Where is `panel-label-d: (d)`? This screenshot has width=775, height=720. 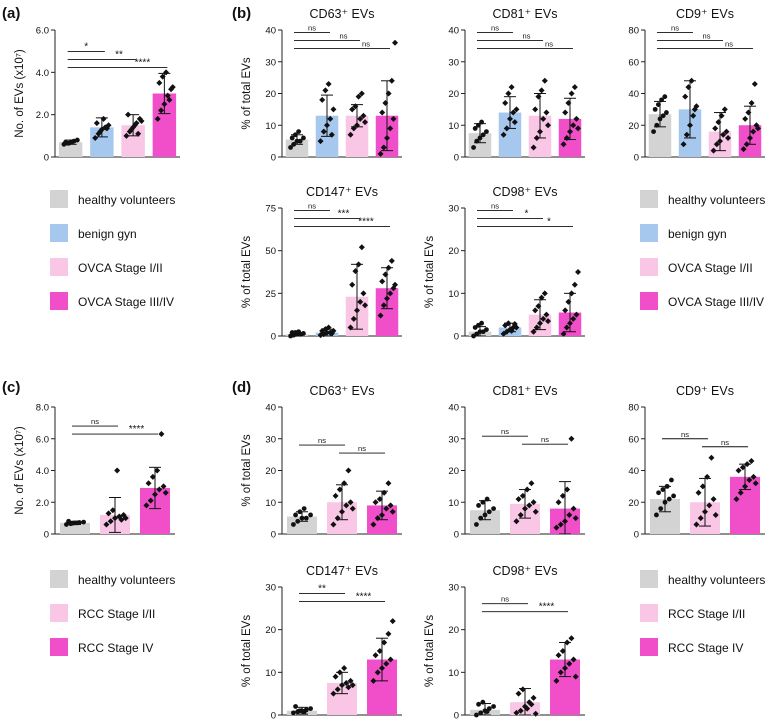 panel-label-d: (d) is located at coordinates (241, 387).